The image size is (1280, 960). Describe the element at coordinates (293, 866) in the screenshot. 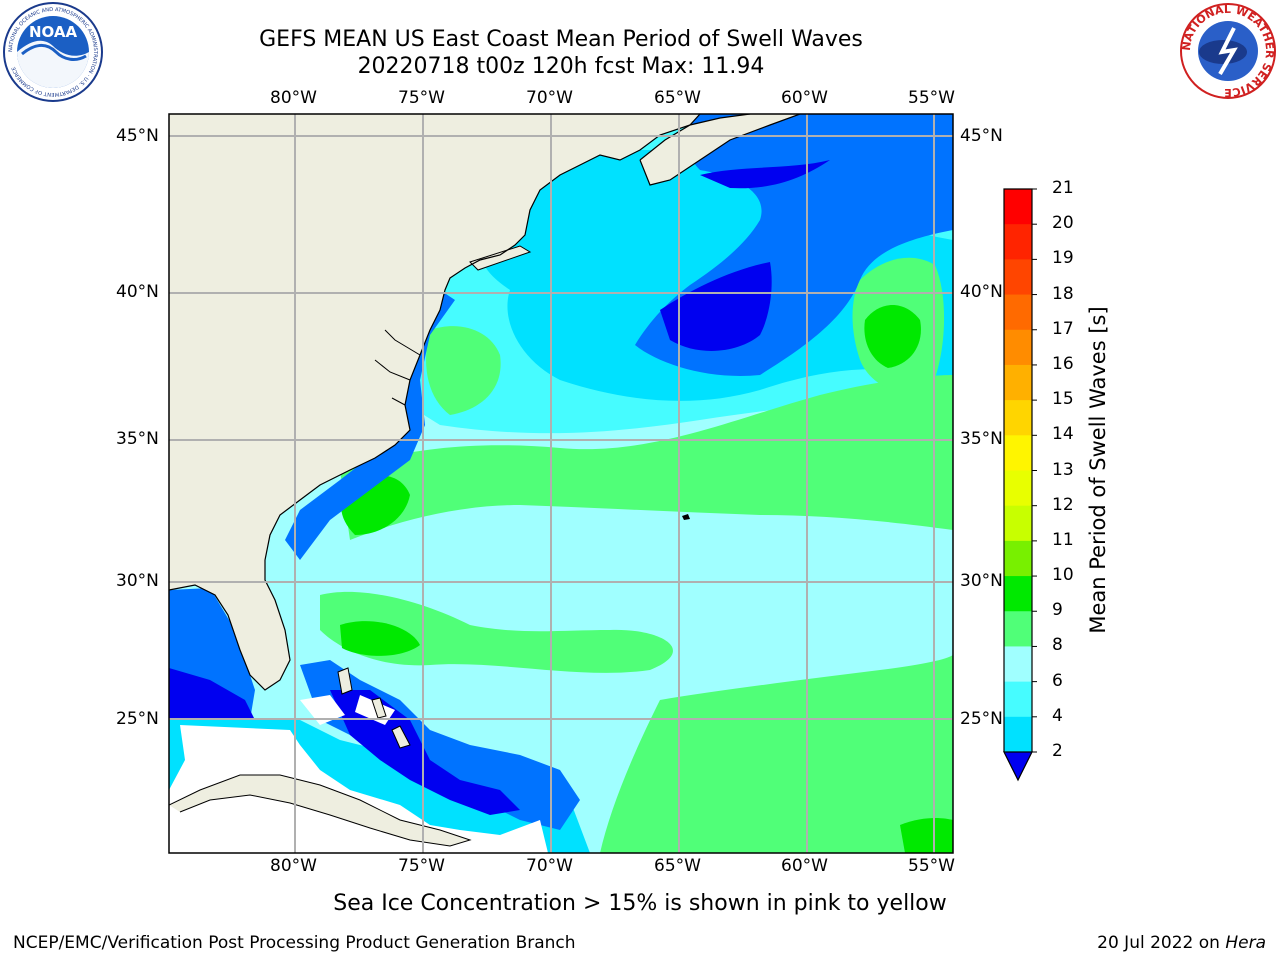

I see `lon-label-bottom-80w: 80°W` at that location.